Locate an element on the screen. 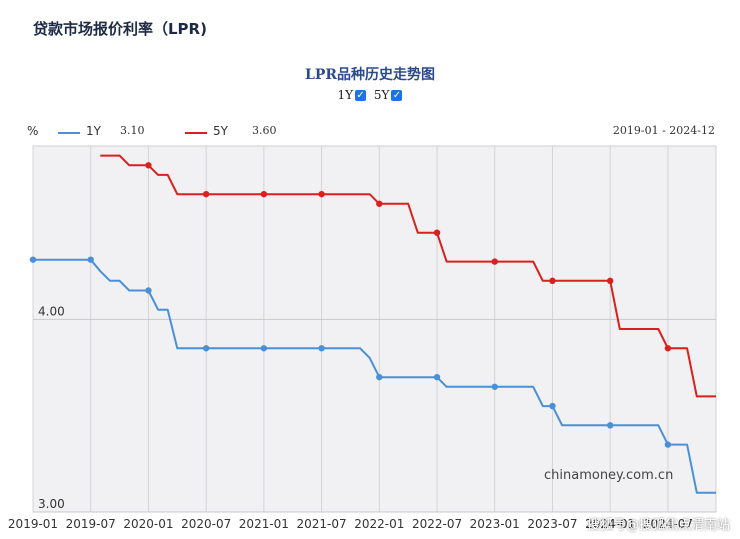 The height and width of the screenshot is (539, 740). chart-title: LPR品种历史走势图 is located at coordinates (369, 75).